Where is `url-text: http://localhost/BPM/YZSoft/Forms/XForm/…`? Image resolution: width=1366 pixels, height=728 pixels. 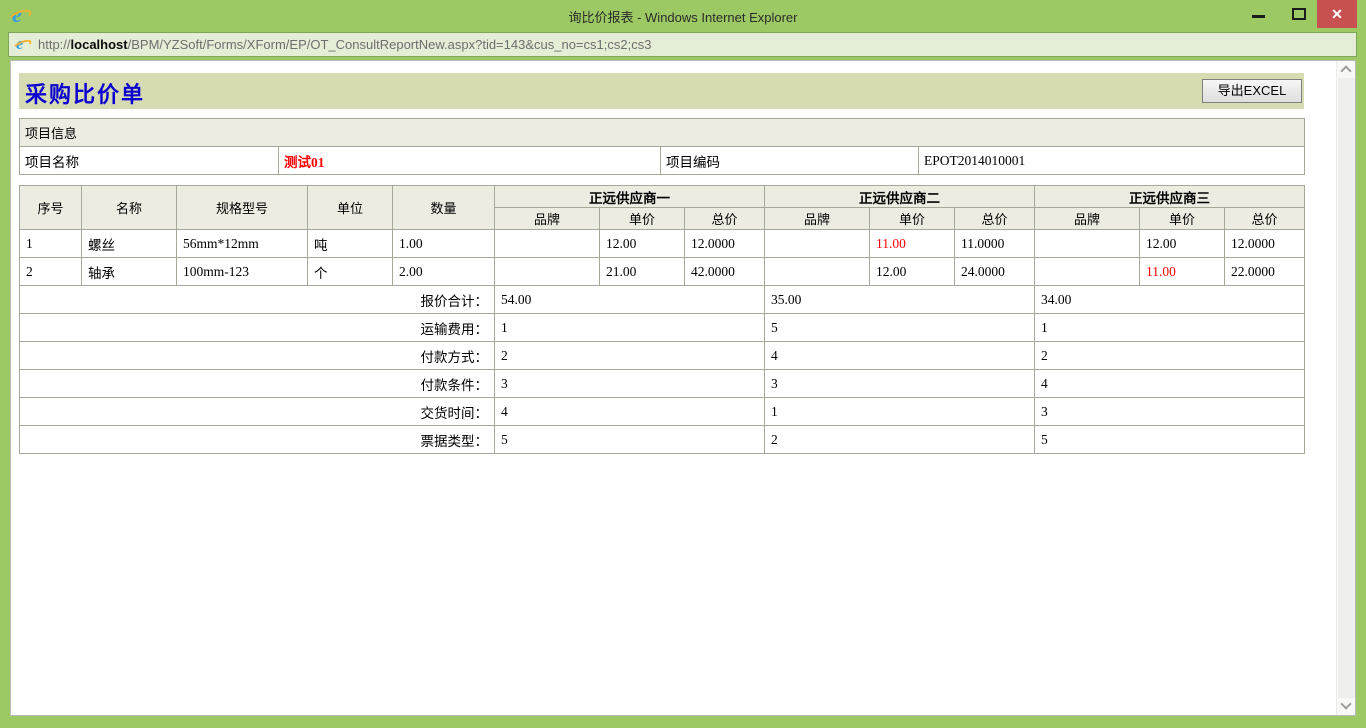
url-text: http://localhost/BPM/YZSoft/Forms/XForm/… is located at coordinates (344, 44).